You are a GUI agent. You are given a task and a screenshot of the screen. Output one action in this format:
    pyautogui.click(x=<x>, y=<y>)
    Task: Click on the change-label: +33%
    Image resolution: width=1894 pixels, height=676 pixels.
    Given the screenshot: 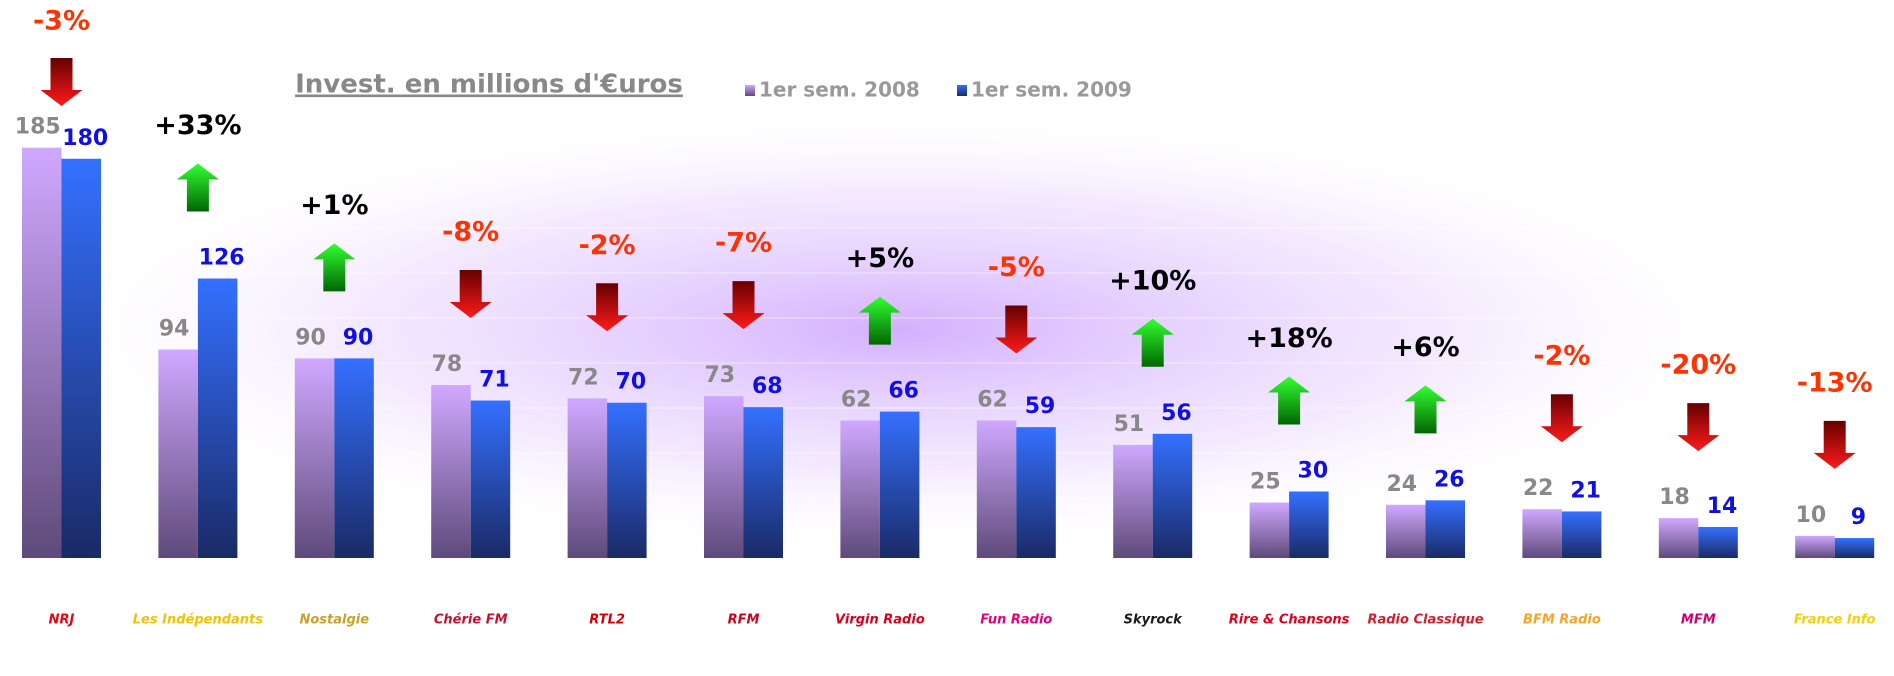 What is the action you would take?
    pyautogui.click(x=197, y=125)
    